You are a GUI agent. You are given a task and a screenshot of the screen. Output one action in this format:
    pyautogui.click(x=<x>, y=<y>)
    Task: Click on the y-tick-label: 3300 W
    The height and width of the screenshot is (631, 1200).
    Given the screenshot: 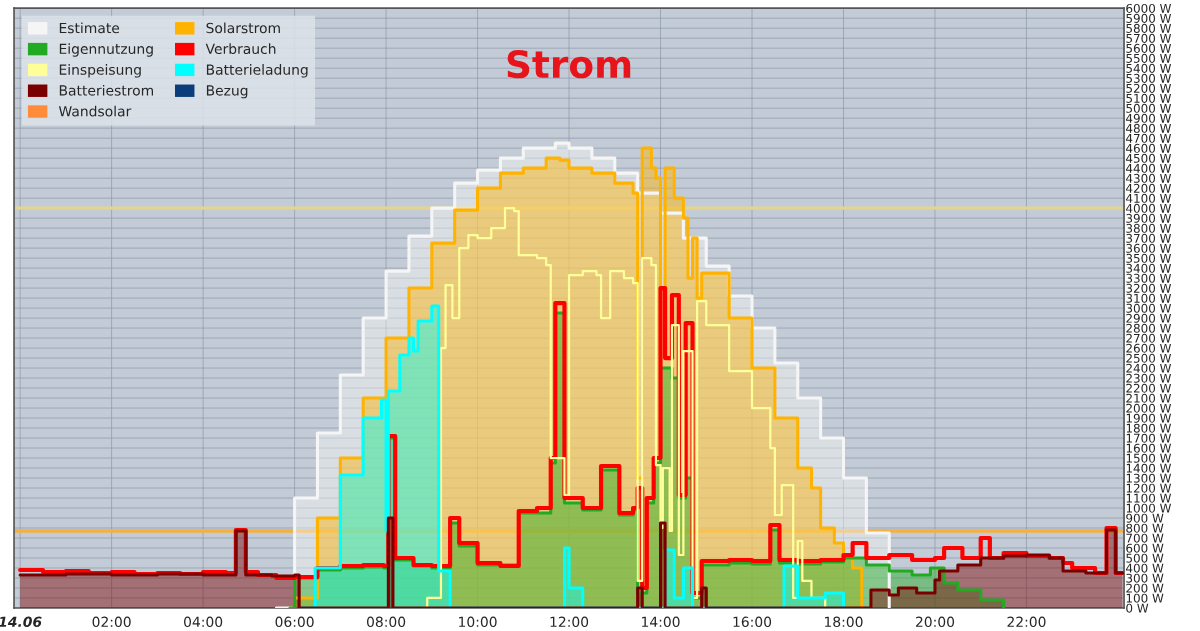 What is the action you would take?
    pyautogui.click(x=1149, y=278)
    